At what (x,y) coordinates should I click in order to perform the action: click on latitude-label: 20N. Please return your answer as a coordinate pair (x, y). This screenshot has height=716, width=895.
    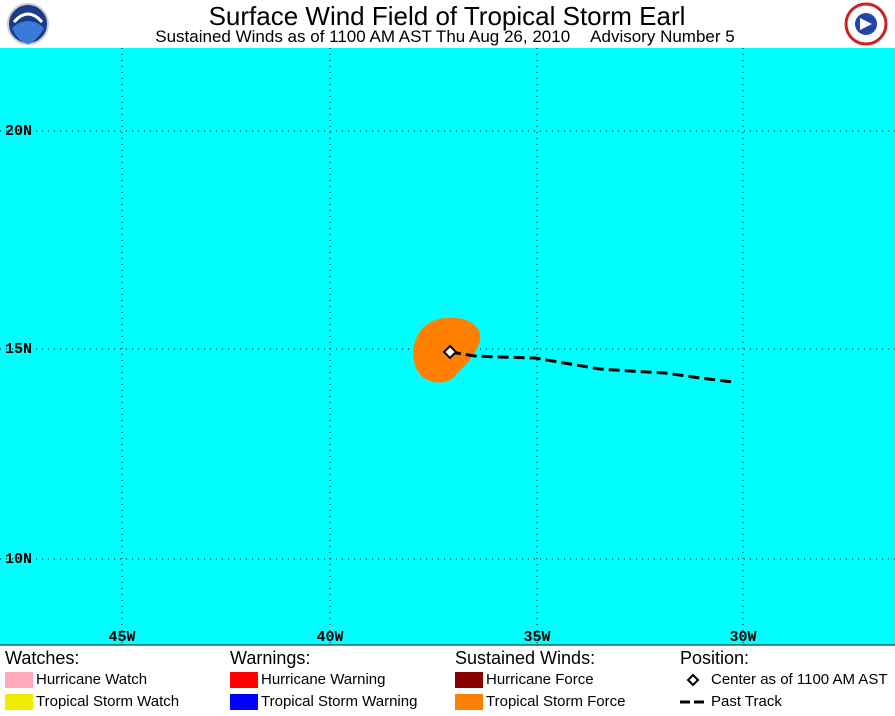
    Looking at the image, I should click on (18, 131).